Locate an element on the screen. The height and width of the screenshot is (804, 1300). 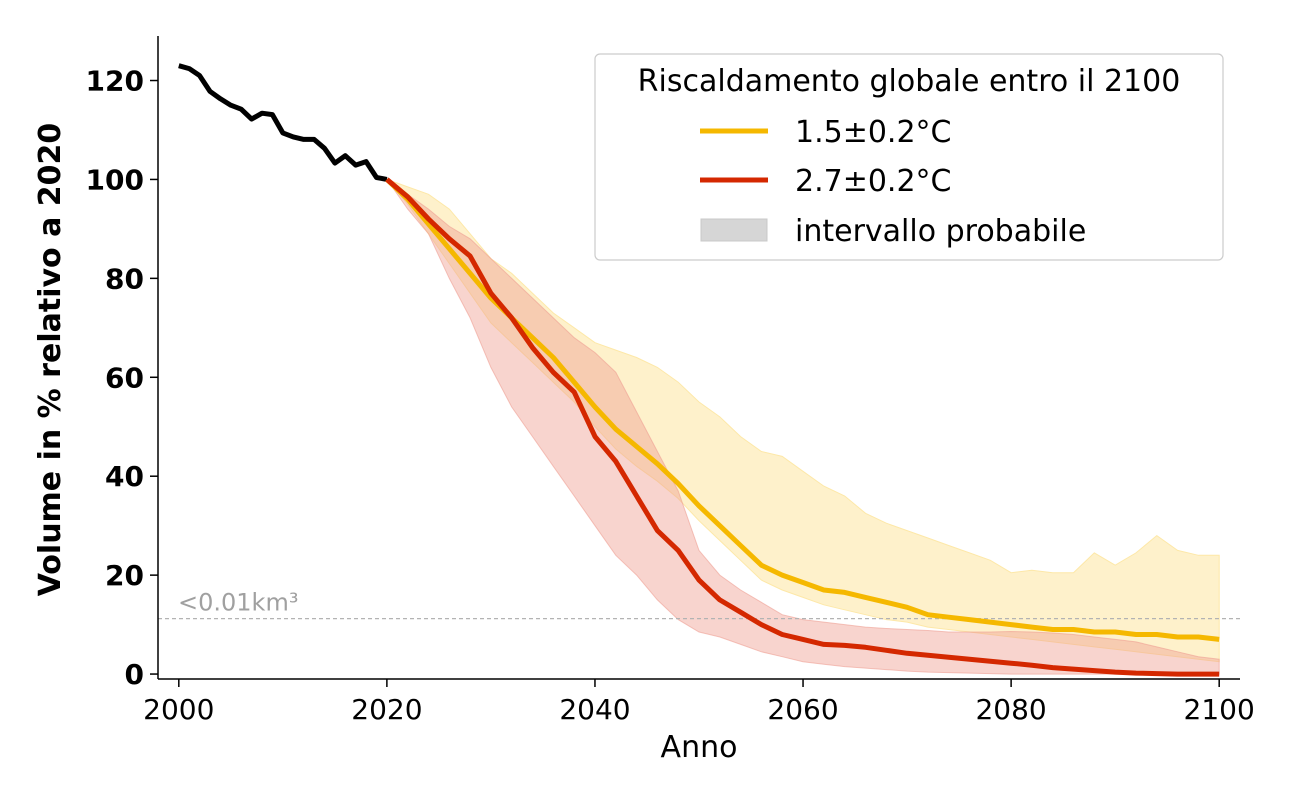
legend-label-2-7: 2.7±0.2°C is located at coordinates (873, 181).